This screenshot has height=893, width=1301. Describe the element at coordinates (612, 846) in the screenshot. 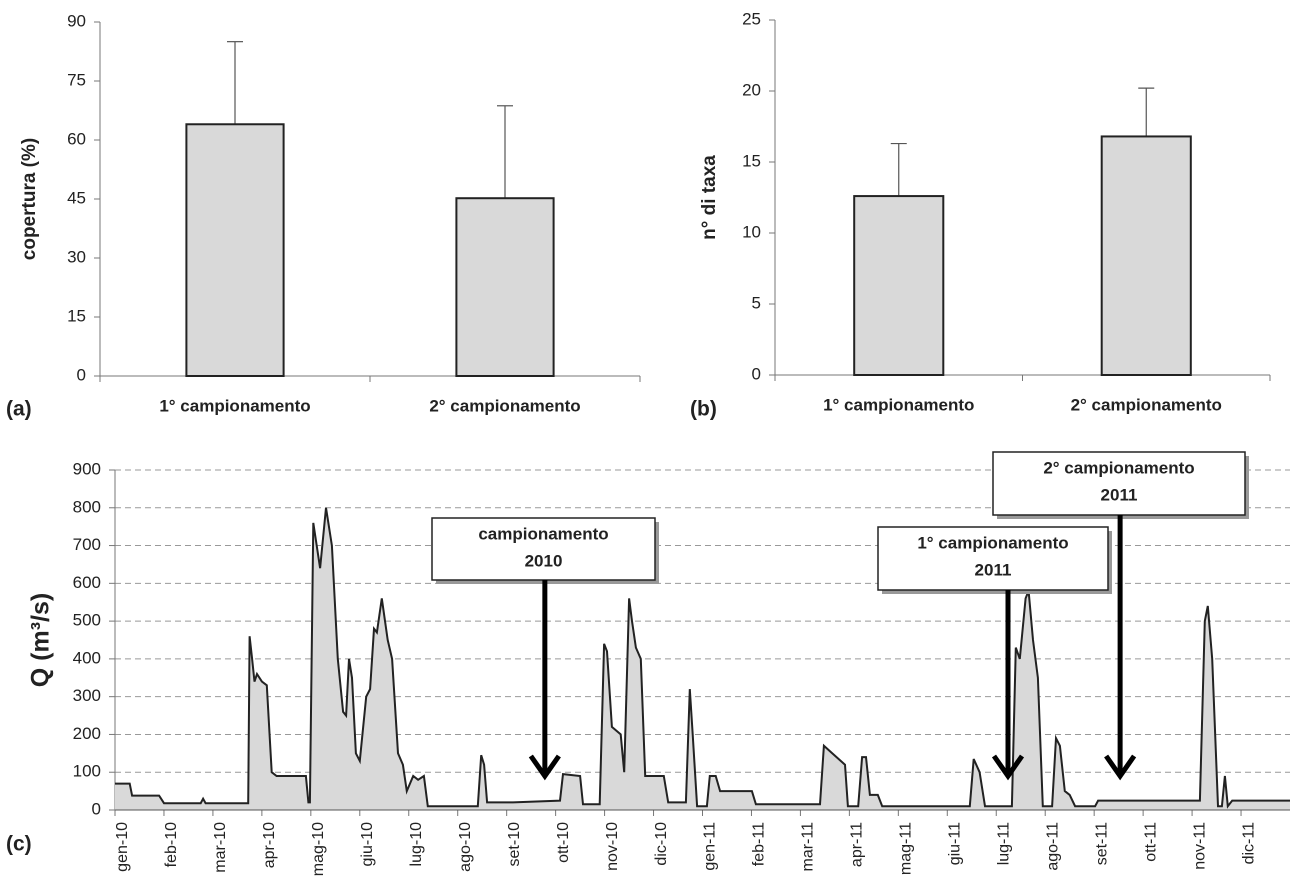

I see `x-tick-label: nov-10` at that location.